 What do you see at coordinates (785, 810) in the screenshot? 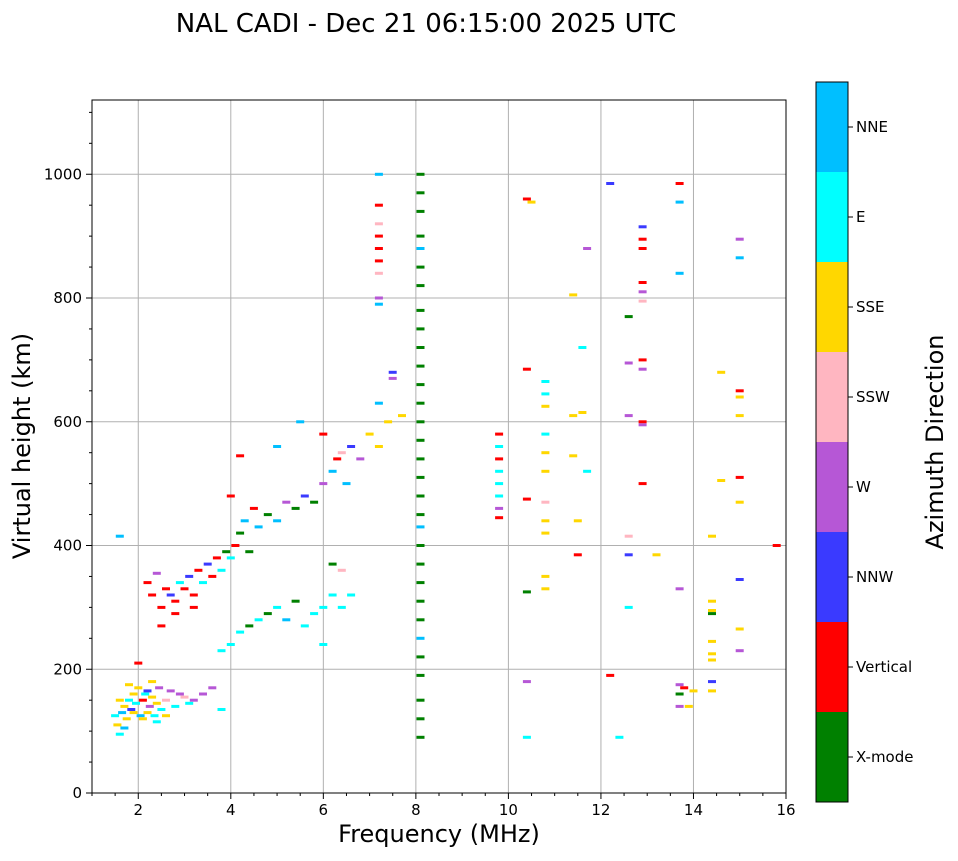
I see `x-tick-label: 16` at bounding box center [785, 810].